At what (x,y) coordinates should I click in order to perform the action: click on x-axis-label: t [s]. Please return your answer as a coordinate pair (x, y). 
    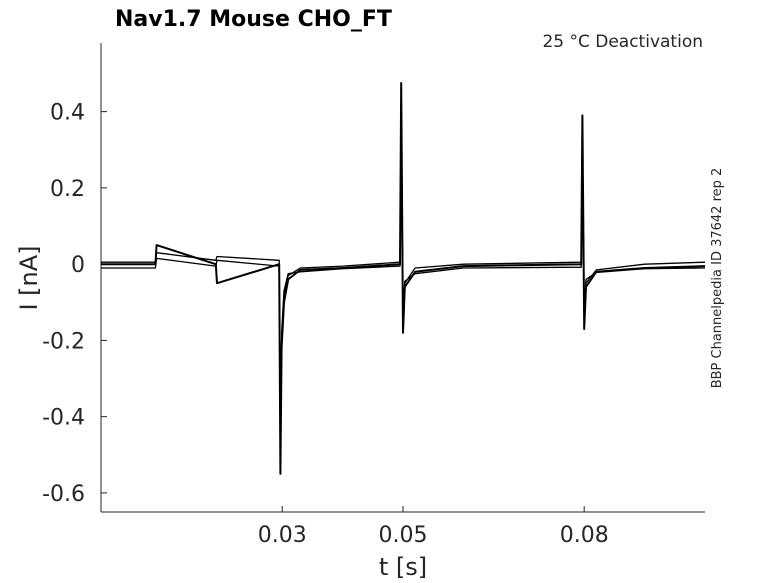
    Looking at the image, I should click on (403, 567).